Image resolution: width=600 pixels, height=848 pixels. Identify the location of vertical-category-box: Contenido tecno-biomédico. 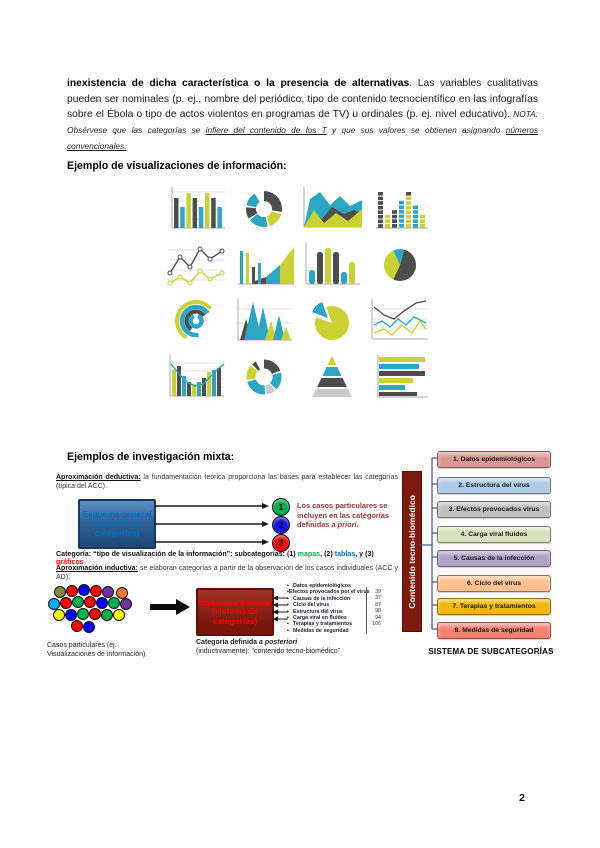
(412, 551).